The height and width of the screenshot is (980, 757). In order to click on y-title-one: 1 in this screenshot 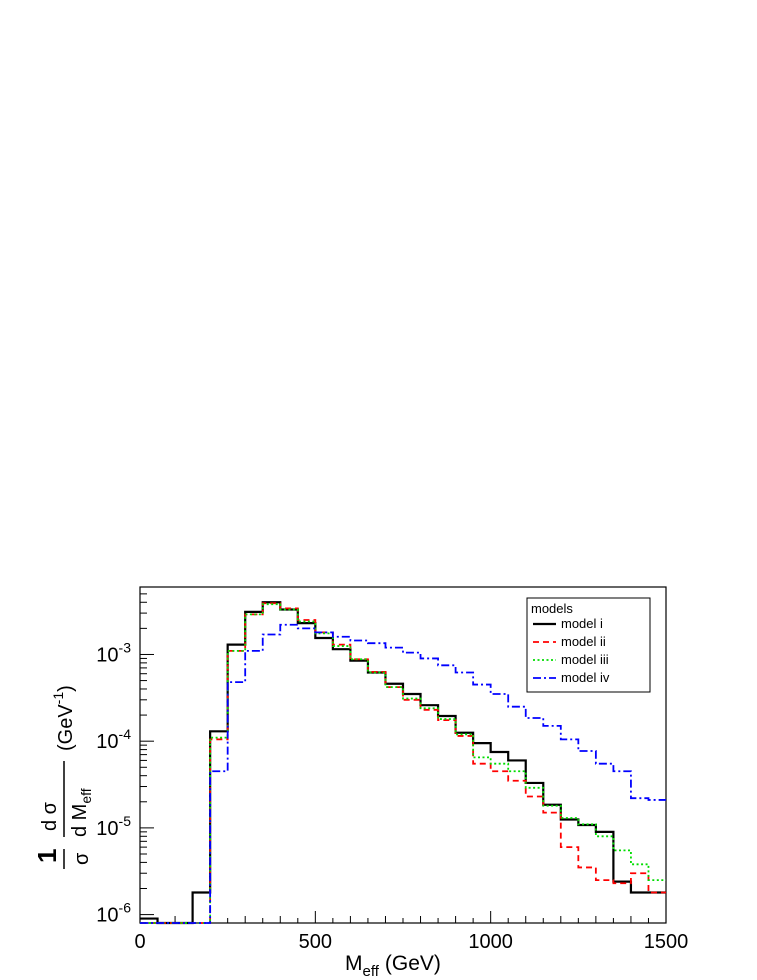, I will do `click(47, 856)`.